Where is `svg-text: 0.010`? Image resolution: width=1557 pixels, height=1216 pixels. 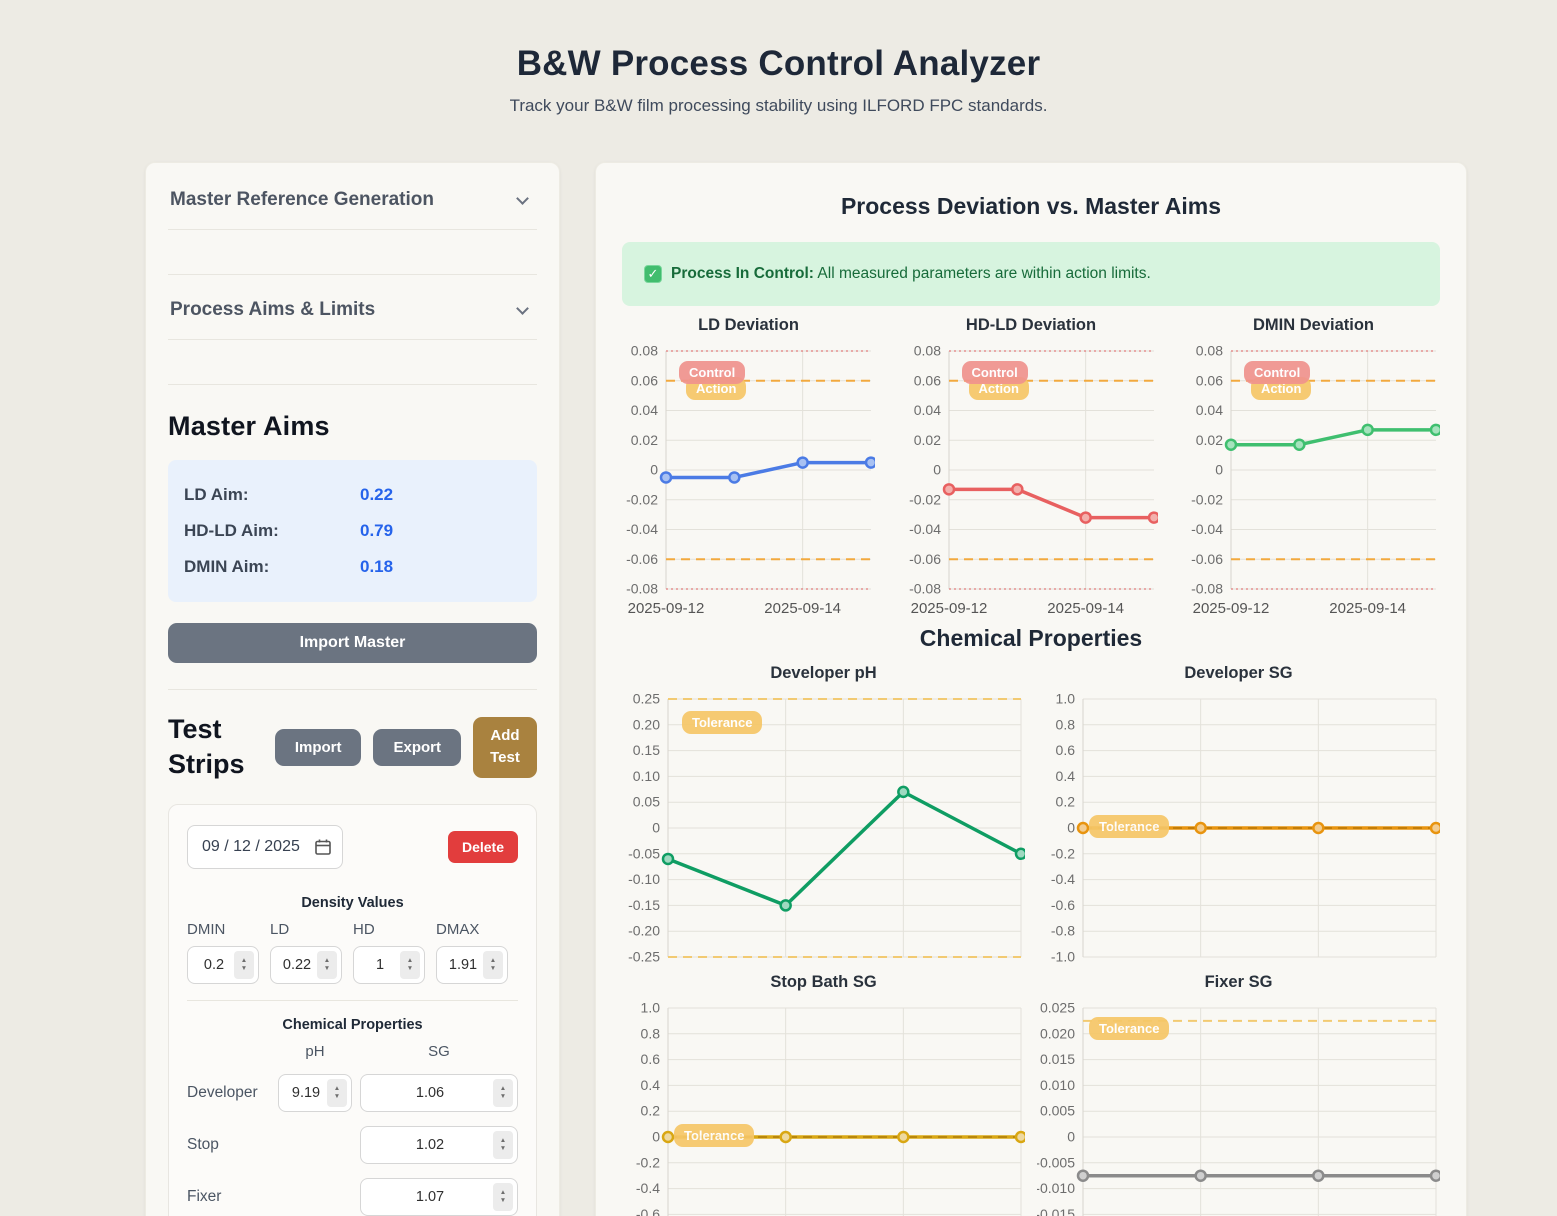
svg-text: 0.010 is located at coordinates (1057, 1085).